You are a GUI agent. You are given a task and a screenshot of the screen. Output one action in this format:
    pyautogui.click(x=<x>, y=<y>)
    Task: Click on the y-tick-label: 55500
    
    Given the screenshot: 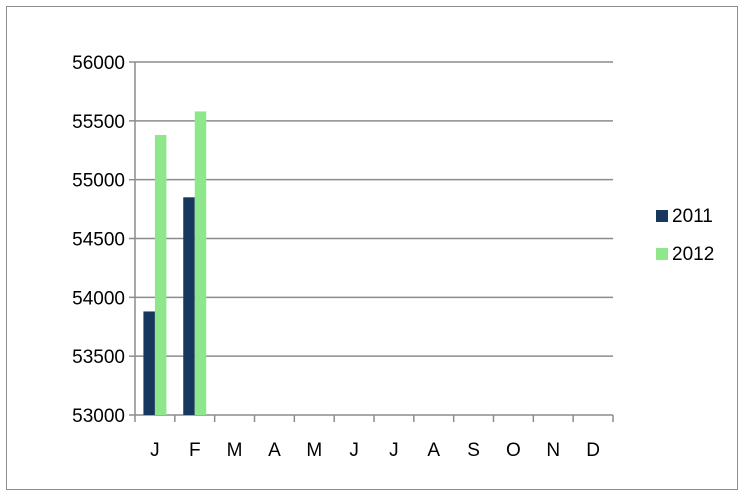 What is the action you would take?
    pyautogui.click(x=98, y=122)
    